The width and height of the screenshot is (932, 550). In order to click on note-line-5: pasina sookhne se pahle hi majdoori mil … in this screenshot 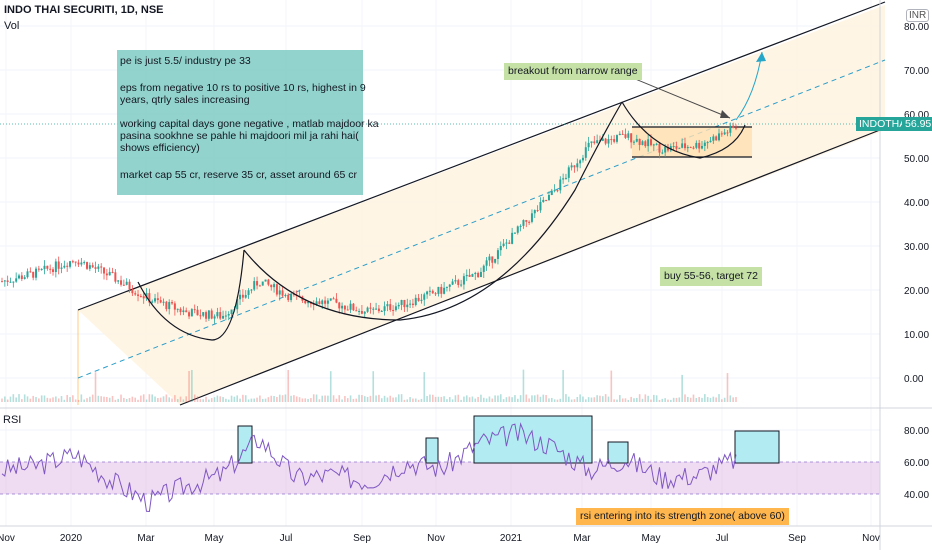, I will do `click(239, 136)`.